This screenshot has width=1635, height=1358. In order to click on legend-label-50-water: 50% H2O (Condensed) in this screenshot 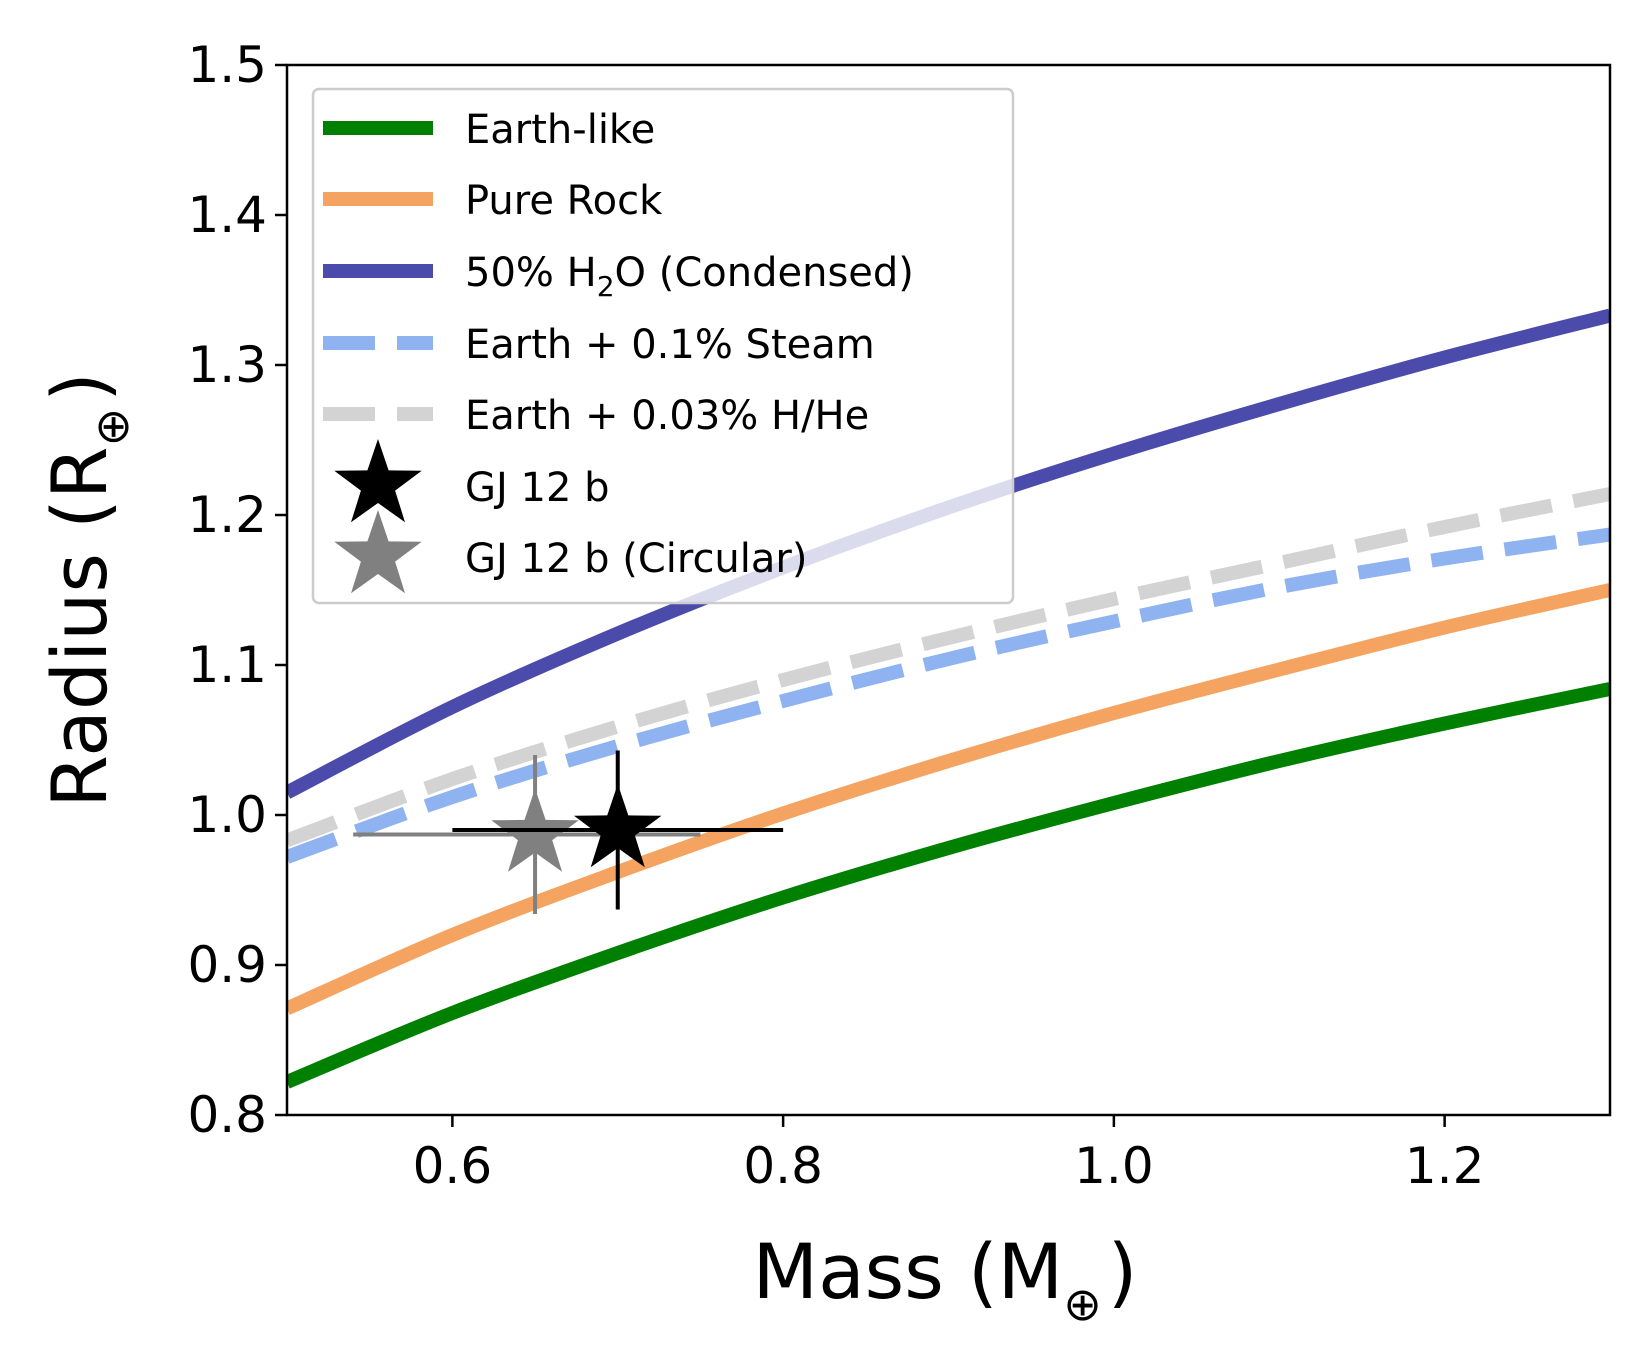, I will do `click(689, 276)`.